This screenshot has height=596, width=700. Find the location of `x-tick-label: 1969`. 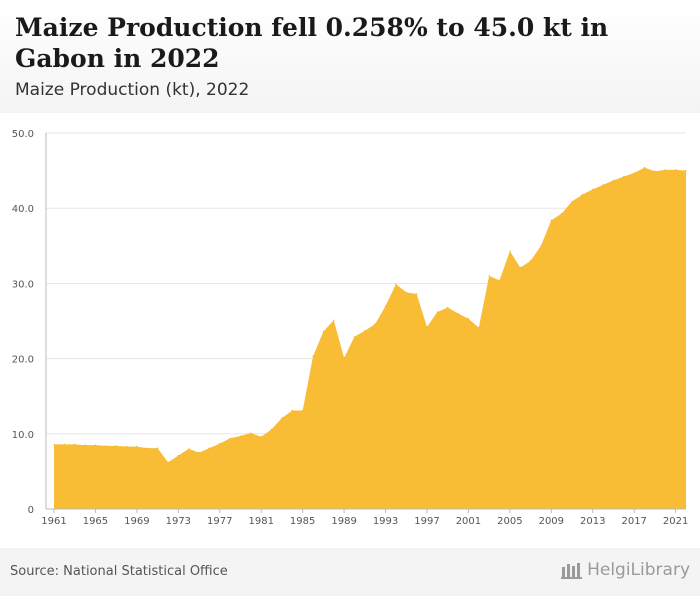

x-tick-label: 1969 is located at coordinates (136, 521).